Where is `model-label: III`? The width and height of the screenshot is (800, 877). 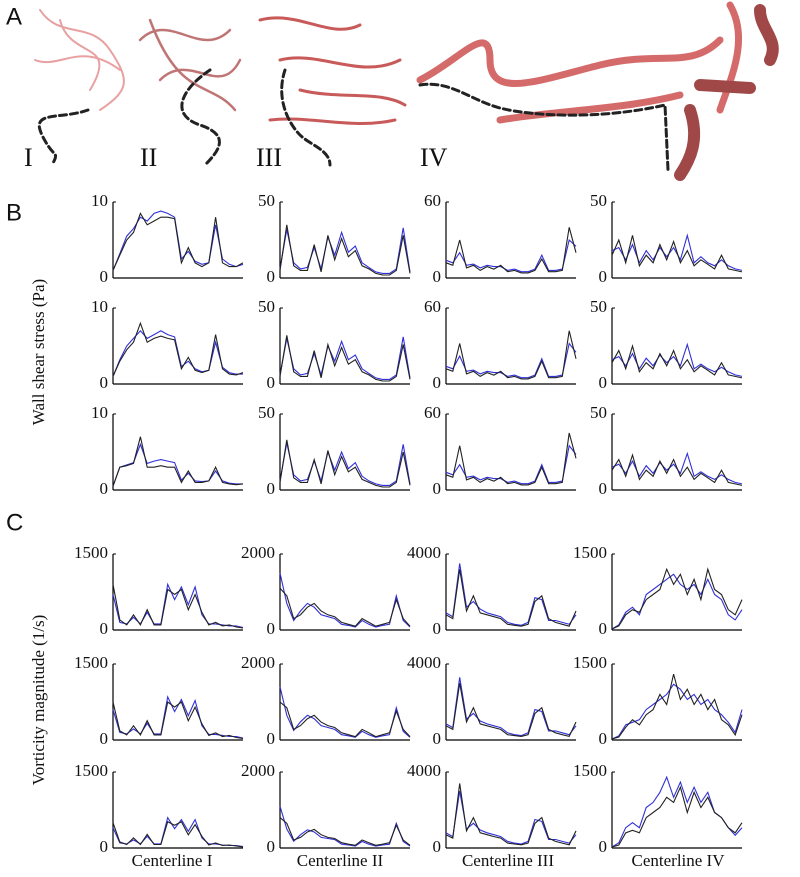
model-label: III is located at coordinates (269, 157).